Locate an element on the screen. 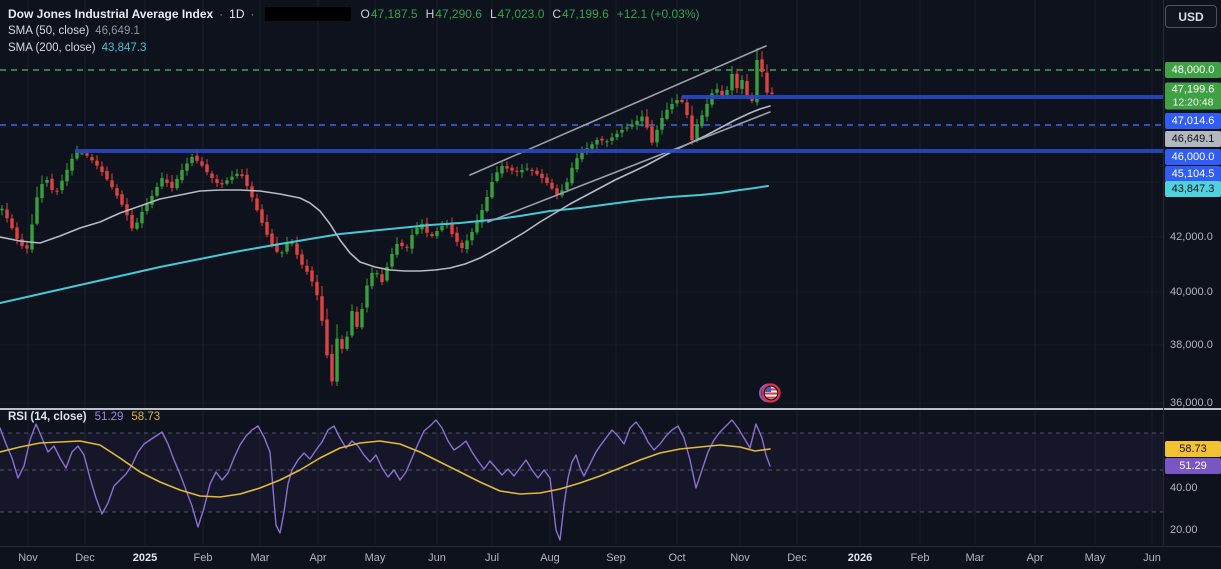 The width and height of the screenshot is (1221, 569). current-price-badge: 47,199.6 12:20:48 is located at coordinates (1193, 96).